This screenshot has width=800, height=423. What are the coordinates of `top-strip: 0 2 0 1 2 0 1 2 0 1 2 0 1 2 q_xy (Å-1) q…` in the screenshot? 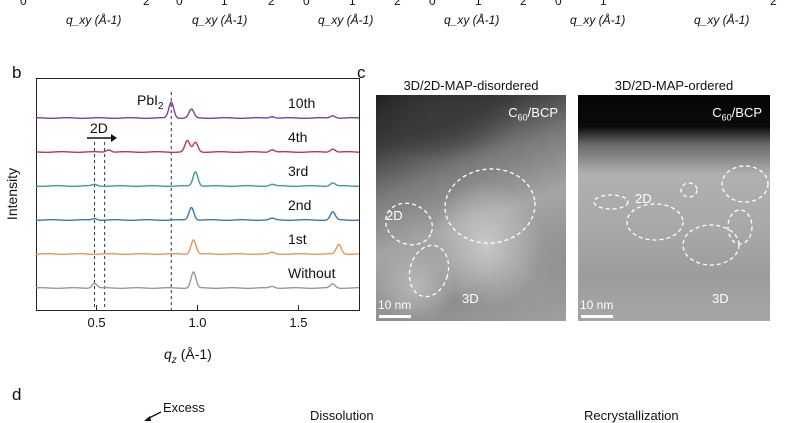 It's located at (400, 20).